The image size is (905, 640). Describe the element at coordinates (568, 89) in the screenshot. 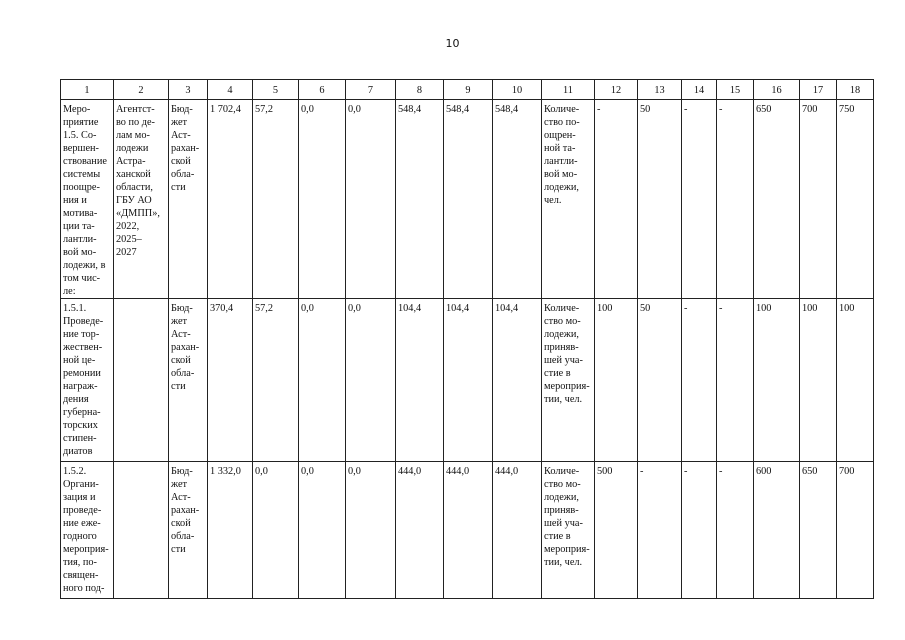

I see `column-number: 11` at that location.